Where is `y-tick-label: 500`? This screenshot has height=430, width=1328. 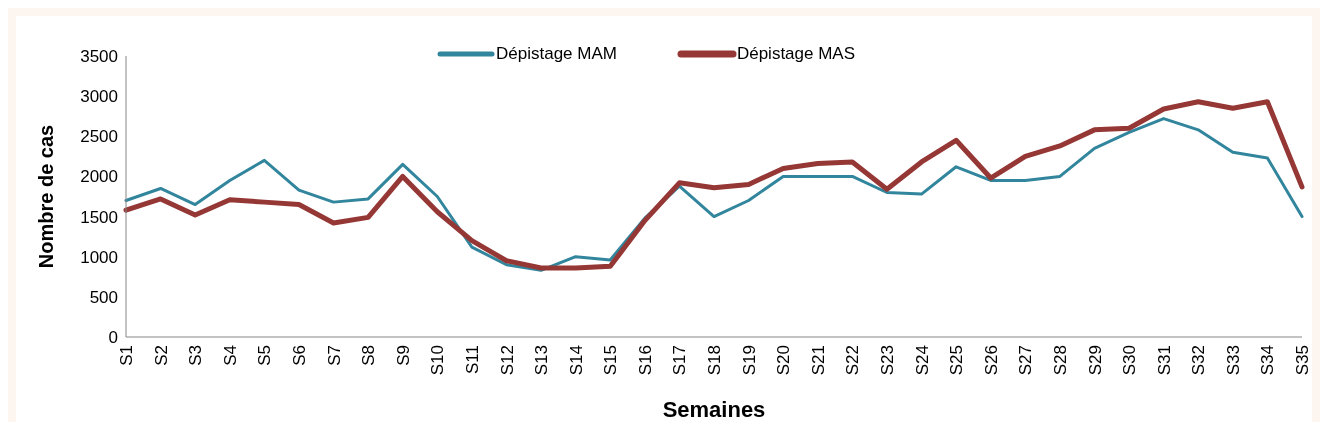 y-tick-label: 500 is located at coordinates (103, 297).